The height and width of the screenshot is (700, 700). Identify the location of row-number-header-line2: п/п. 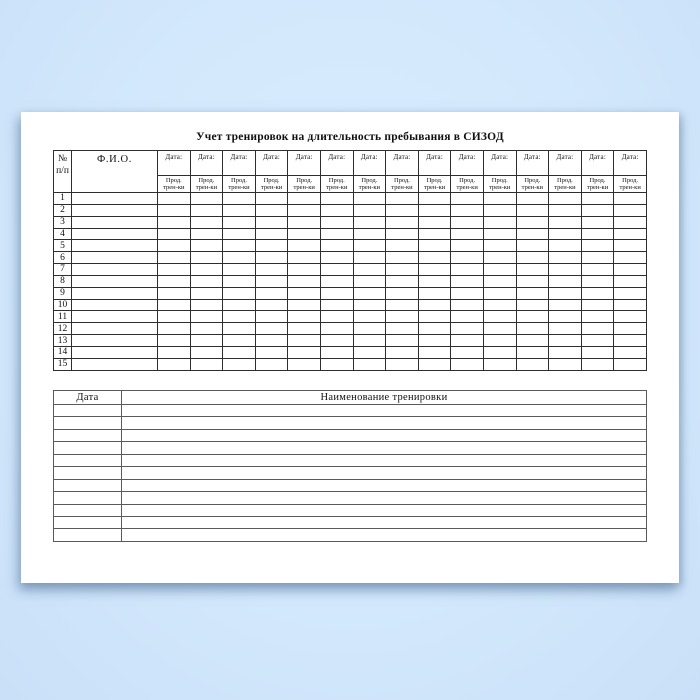
(62, 170).